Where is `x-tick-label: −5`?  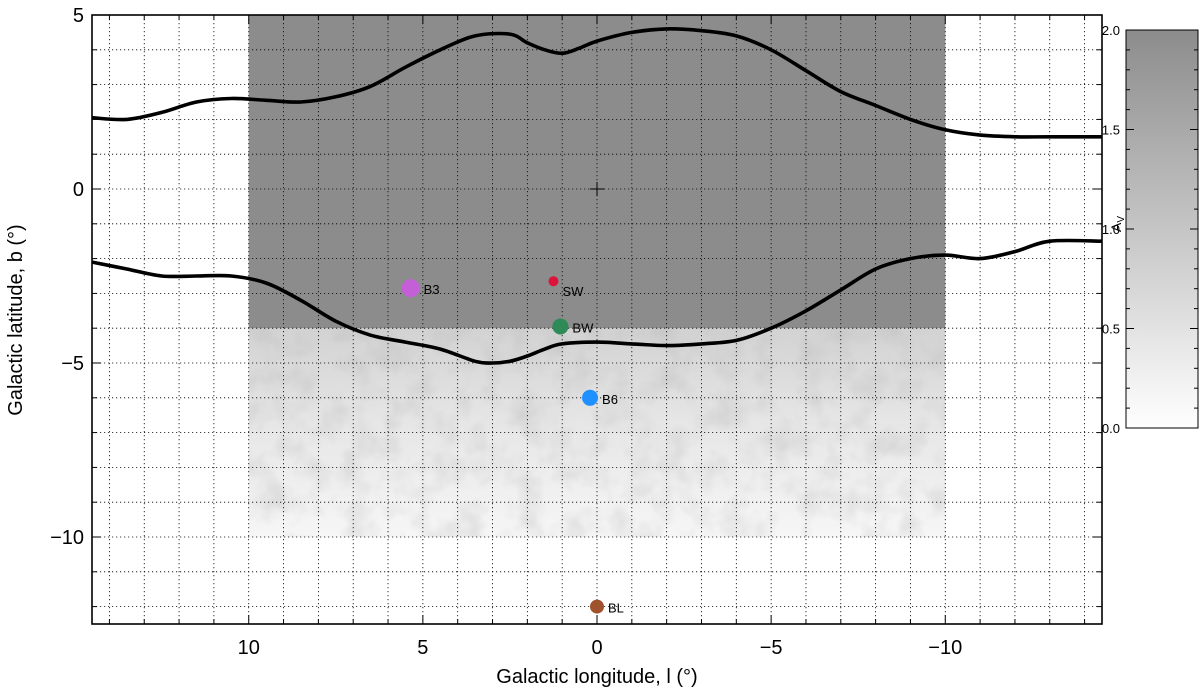 x-tick-label: −5 is located at coordinates (771, 648).